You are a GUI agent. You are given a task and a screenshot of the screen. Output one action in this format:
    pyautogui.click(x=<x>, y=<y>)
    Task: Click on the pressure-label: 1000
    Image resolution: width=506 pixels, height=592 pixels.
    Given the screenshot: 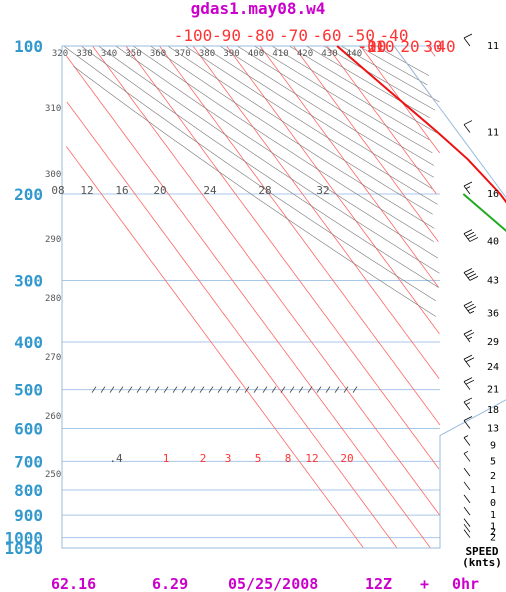 What is the action you would take?
    pyautogui.click(x=23, y=538)
    